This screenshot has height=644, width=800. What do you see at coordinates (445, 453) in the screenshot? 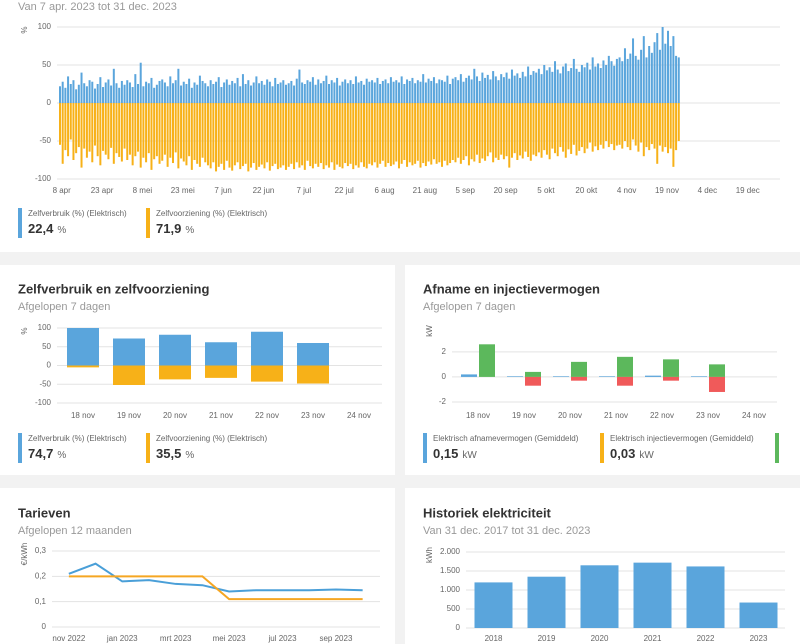
I see `summary-value: 0,15` at bounding box center [445, 453].